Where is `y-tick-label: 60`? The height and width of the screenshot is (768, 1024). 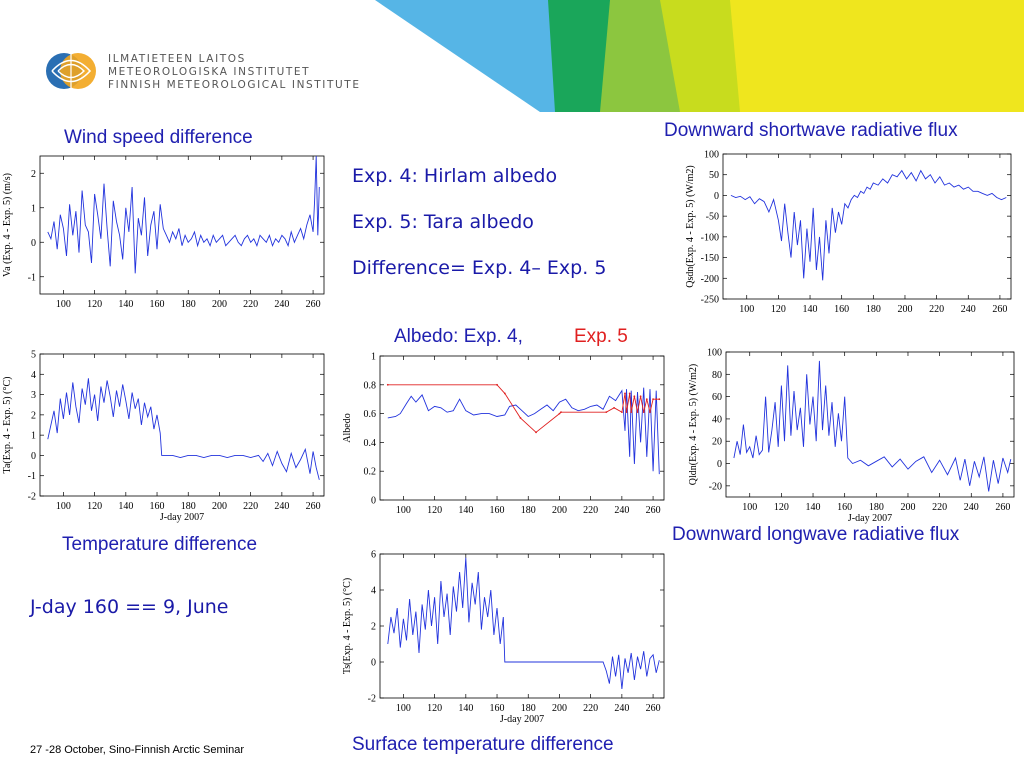
y-tick-label: 60 is located at coordinates (717, 397).